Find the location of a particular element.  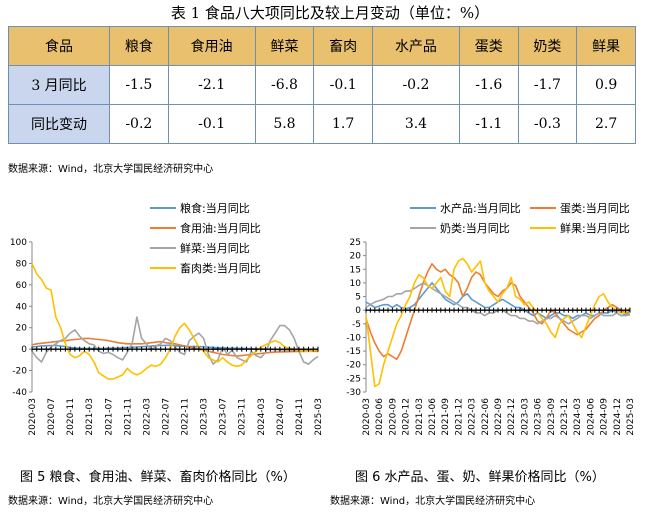

x-tick-label: 2021-11 is located at coordinates (128, 417).